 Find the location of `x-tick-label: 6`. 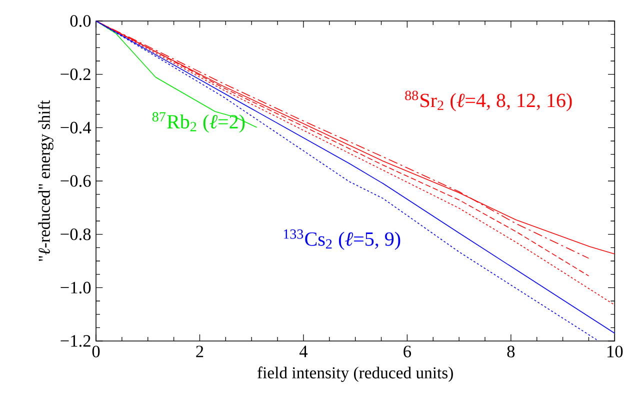

x-tick-label: 6 is located at coordinates (408, 352).